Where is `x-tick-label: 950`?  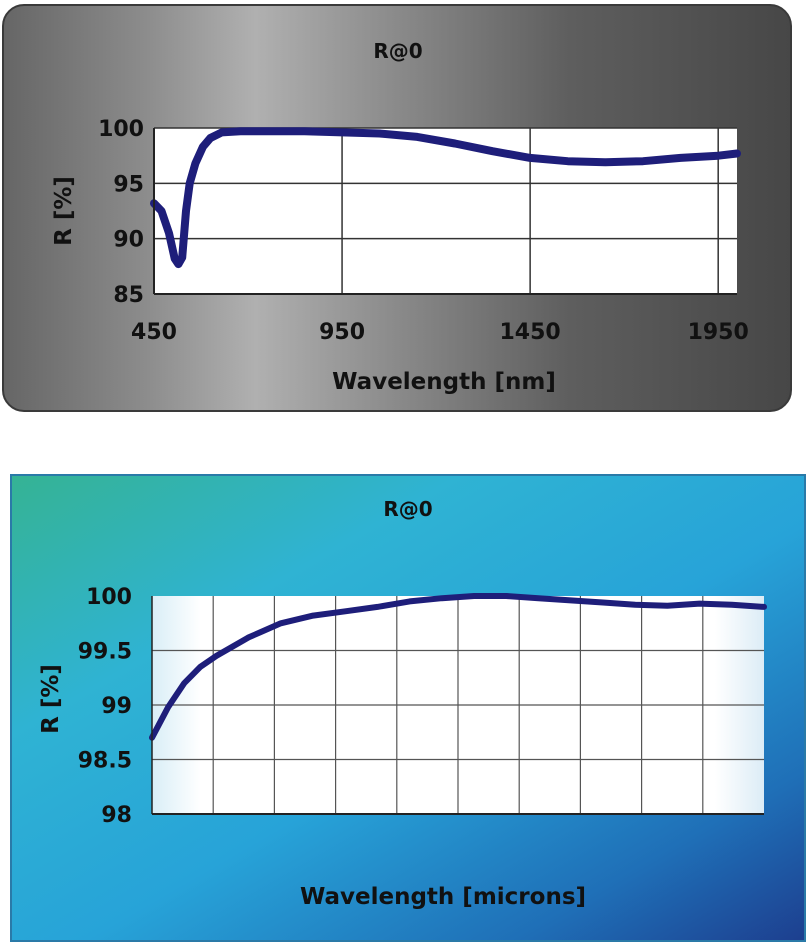
x-tick-label: 950 is located at coordinates (342, 332).